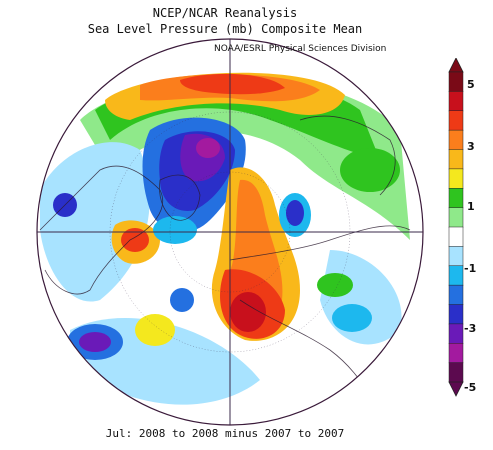 Image resolution: width=493 pixels, height=450 pixels. What do you see at coordinates (182, 300) in the screenshot?
I see `anomaly-negative-south` at bounding box center [182, 300].